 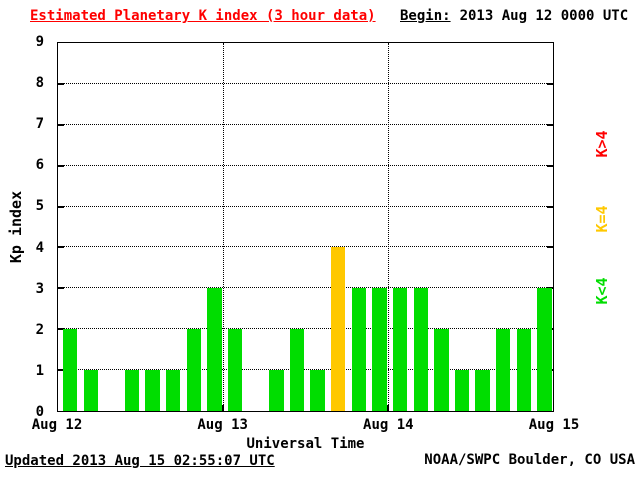 What do you see at coordinates (140, 461) in the screenshot?
I see `updated-timestamp: Updated 2013 Aug 15 02:55:07 UTC` at bounding box center [140, 461].